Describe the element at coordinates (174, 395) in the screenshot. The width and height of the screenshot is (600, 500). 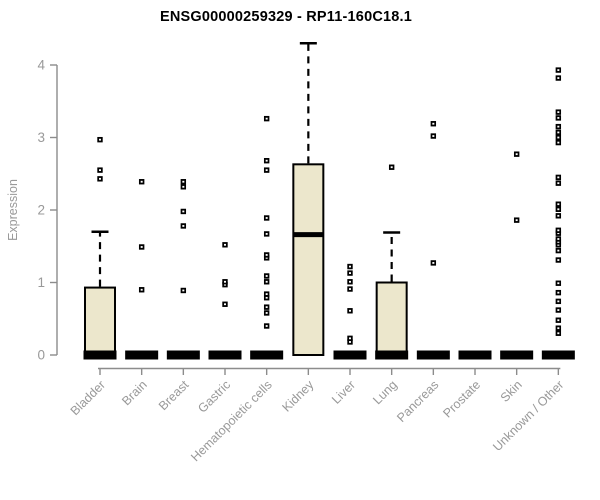
I see `x-tick-label: Breast` at that location.